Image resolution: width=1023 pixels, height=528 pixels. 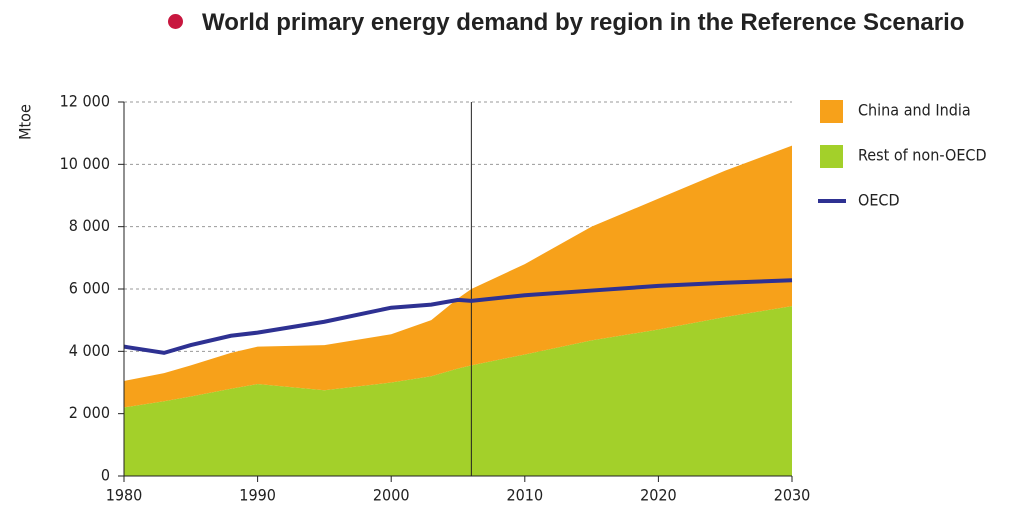 I want to click on line, so click(x=458, y=316).